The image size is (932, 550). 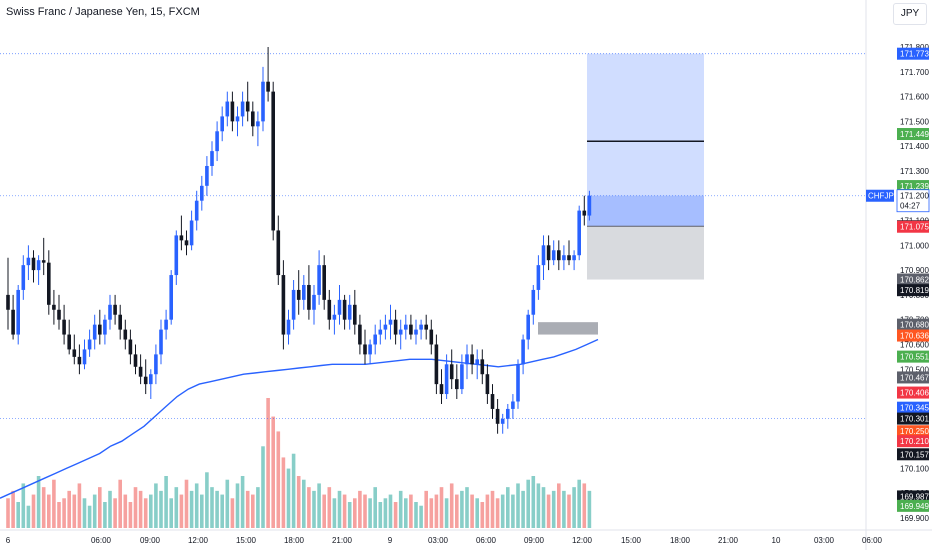 What do you see at coordinates (913, 418) in the screenshot?
I see `price-tag: 170.301` at bounding box center [913, 418].